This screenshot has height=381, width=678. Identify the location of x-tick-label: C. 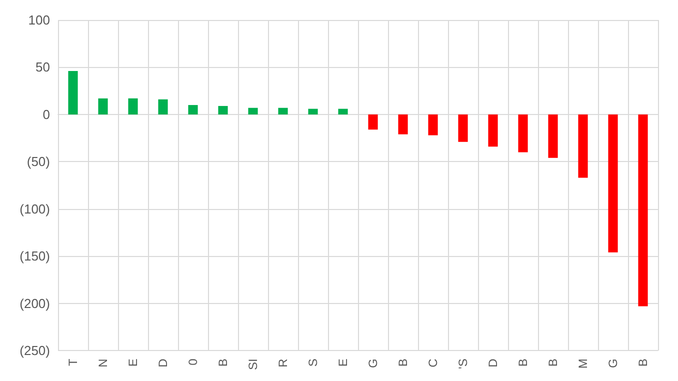
(433, 363).